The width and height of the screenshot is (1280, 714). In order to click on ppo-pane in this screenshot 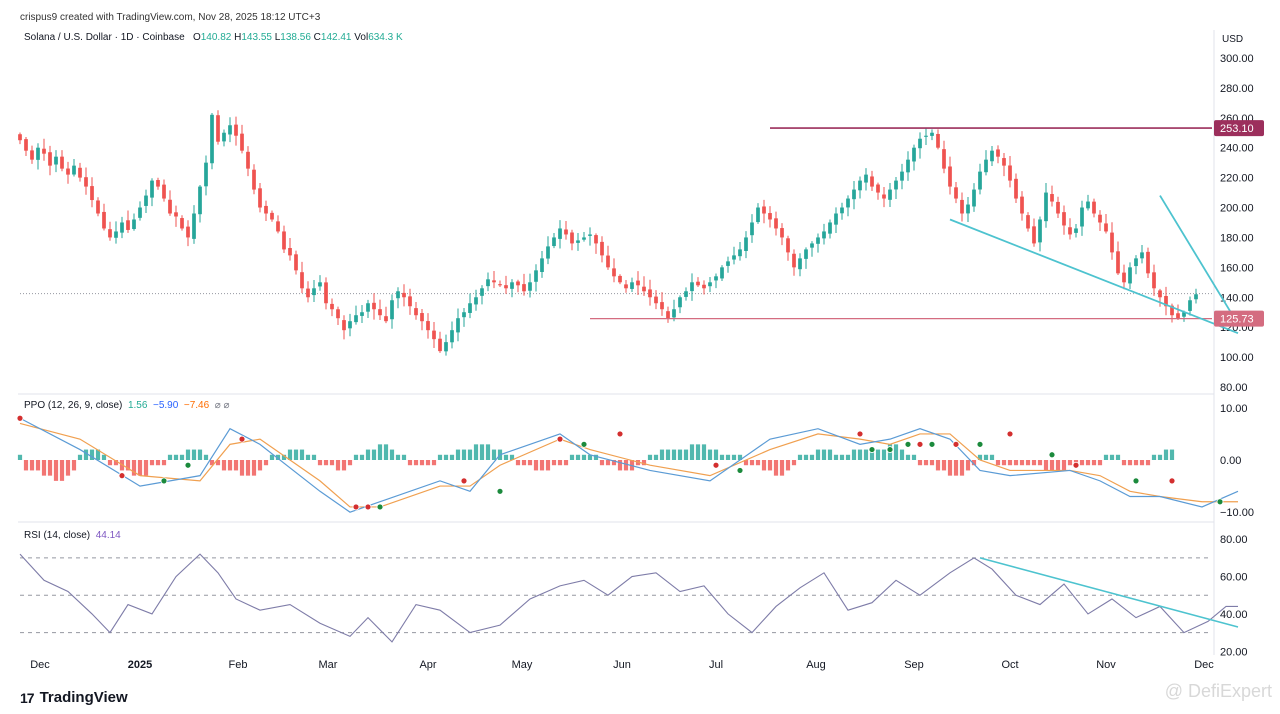, I will do `click(627, 463)`.